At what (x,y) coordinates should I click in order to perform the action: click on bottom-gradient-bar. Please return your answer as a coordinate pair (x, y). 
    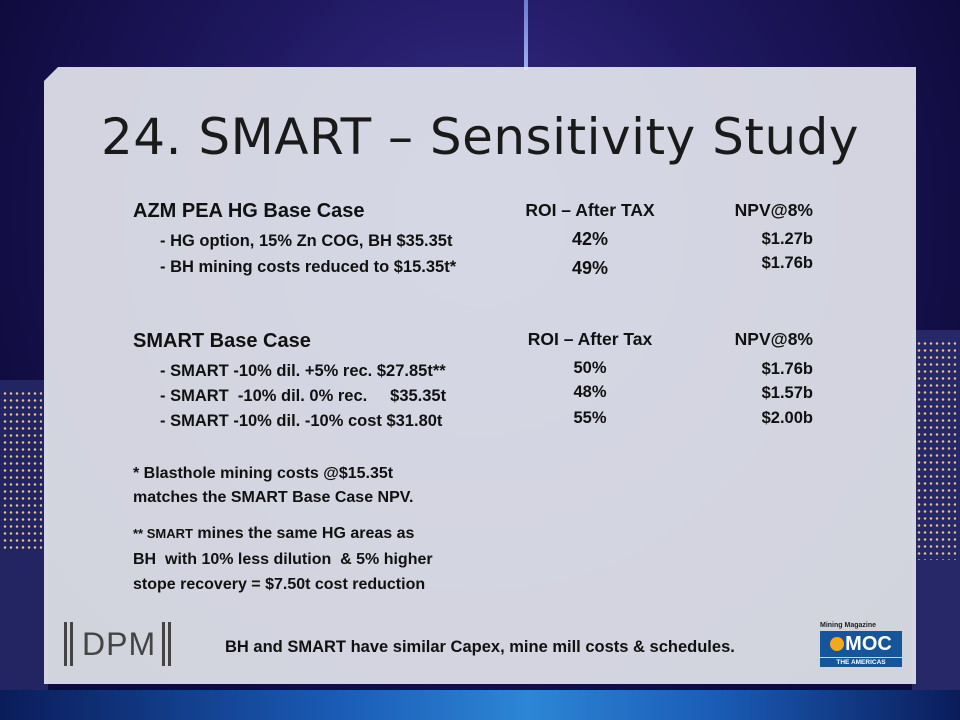
    Looking at the image, I should click on (480, 705).